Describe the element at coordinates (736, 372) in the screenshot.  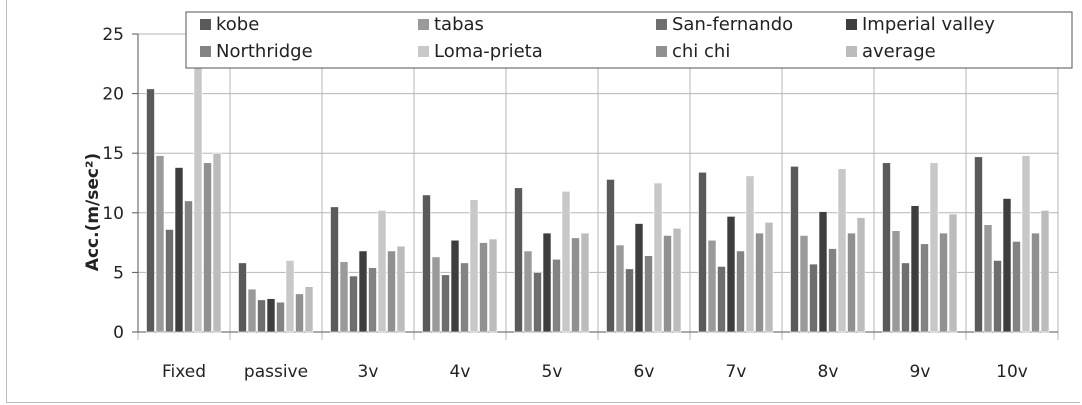
I see `x-tick-label: 7v` at that location.